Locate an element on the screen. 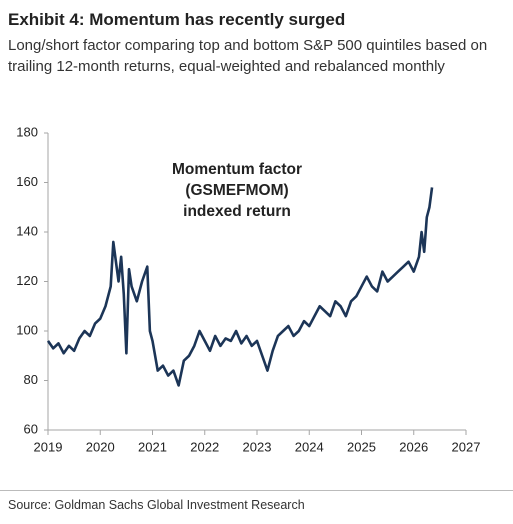 This screenshot has height=524, width=513. chart-title: Exhibit 4: Momentum has recently surged is located at coordinates (177, 19).